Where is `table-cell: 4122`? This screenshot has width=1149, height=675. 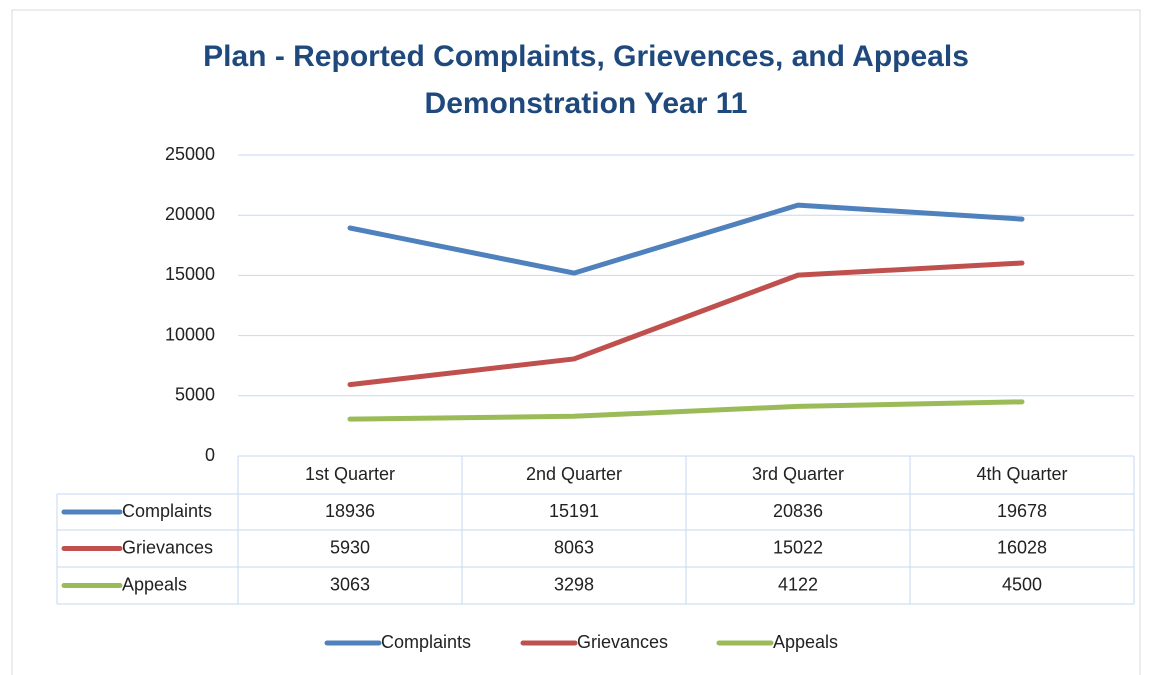
table-cell: 4122 is located at coordinates (798, 584).